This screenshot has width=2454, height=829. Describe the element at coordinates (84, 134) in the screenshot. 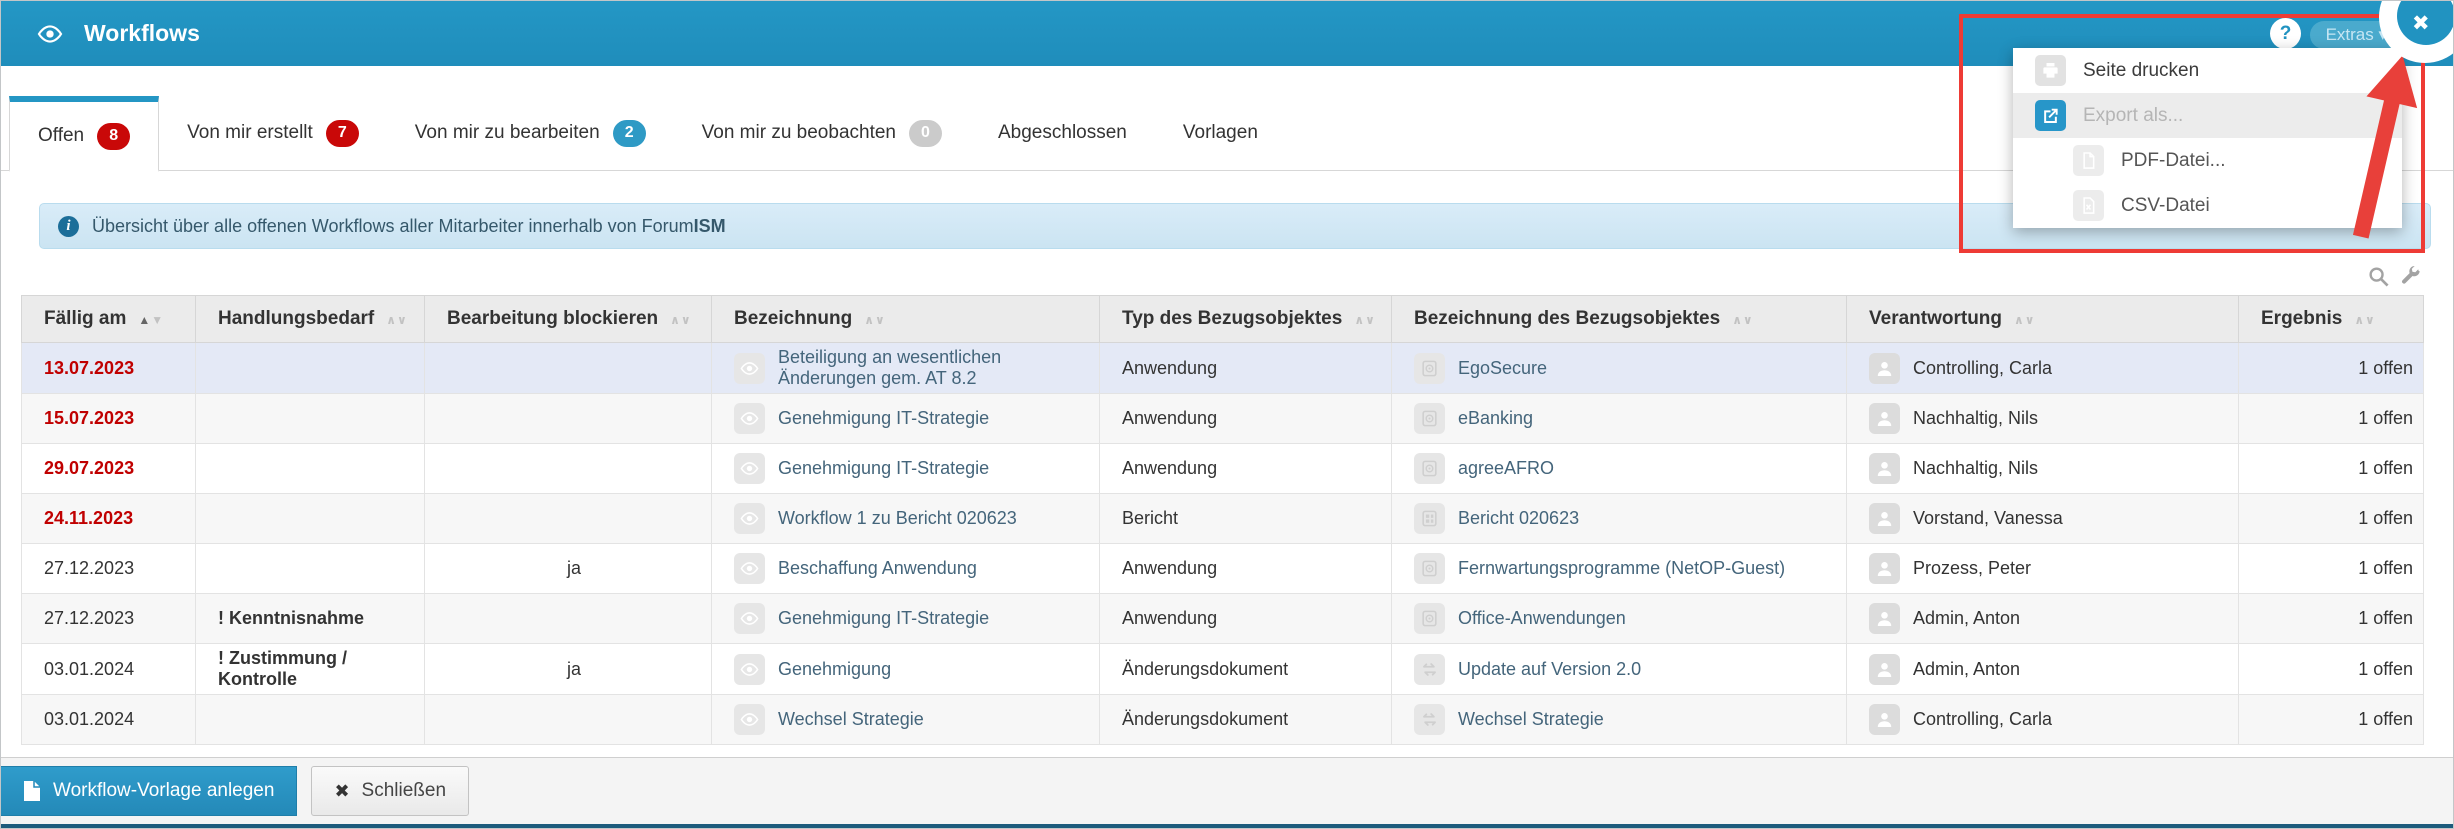

I see `tab-offen: Offen 8` at that location.